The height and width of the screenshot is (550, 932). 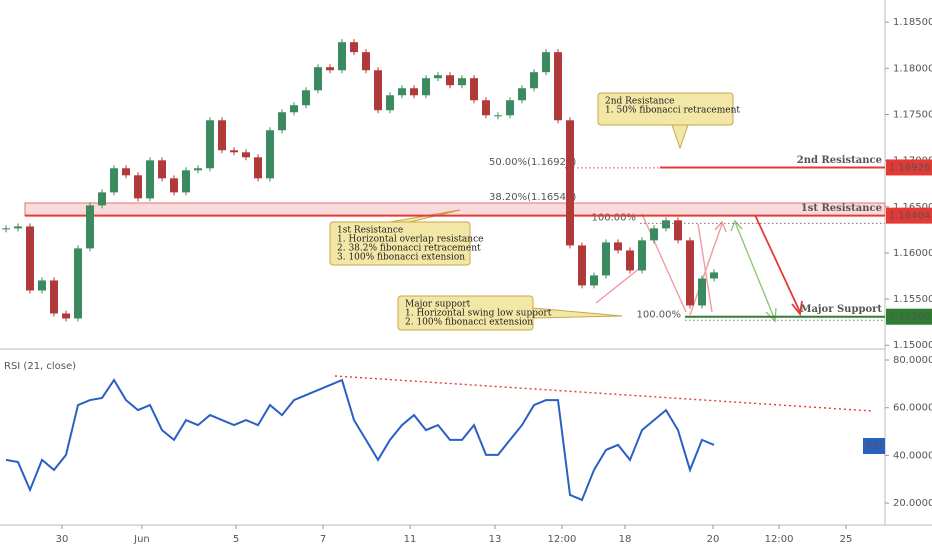 I want to click on x-tick-label: Jun, so click(x=141, y=539).